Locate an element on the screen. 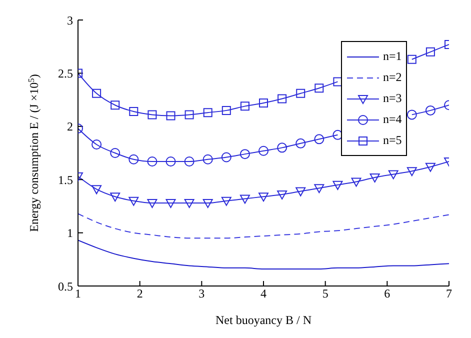  legend-label: n=2 is located at coordinates (392, 78).